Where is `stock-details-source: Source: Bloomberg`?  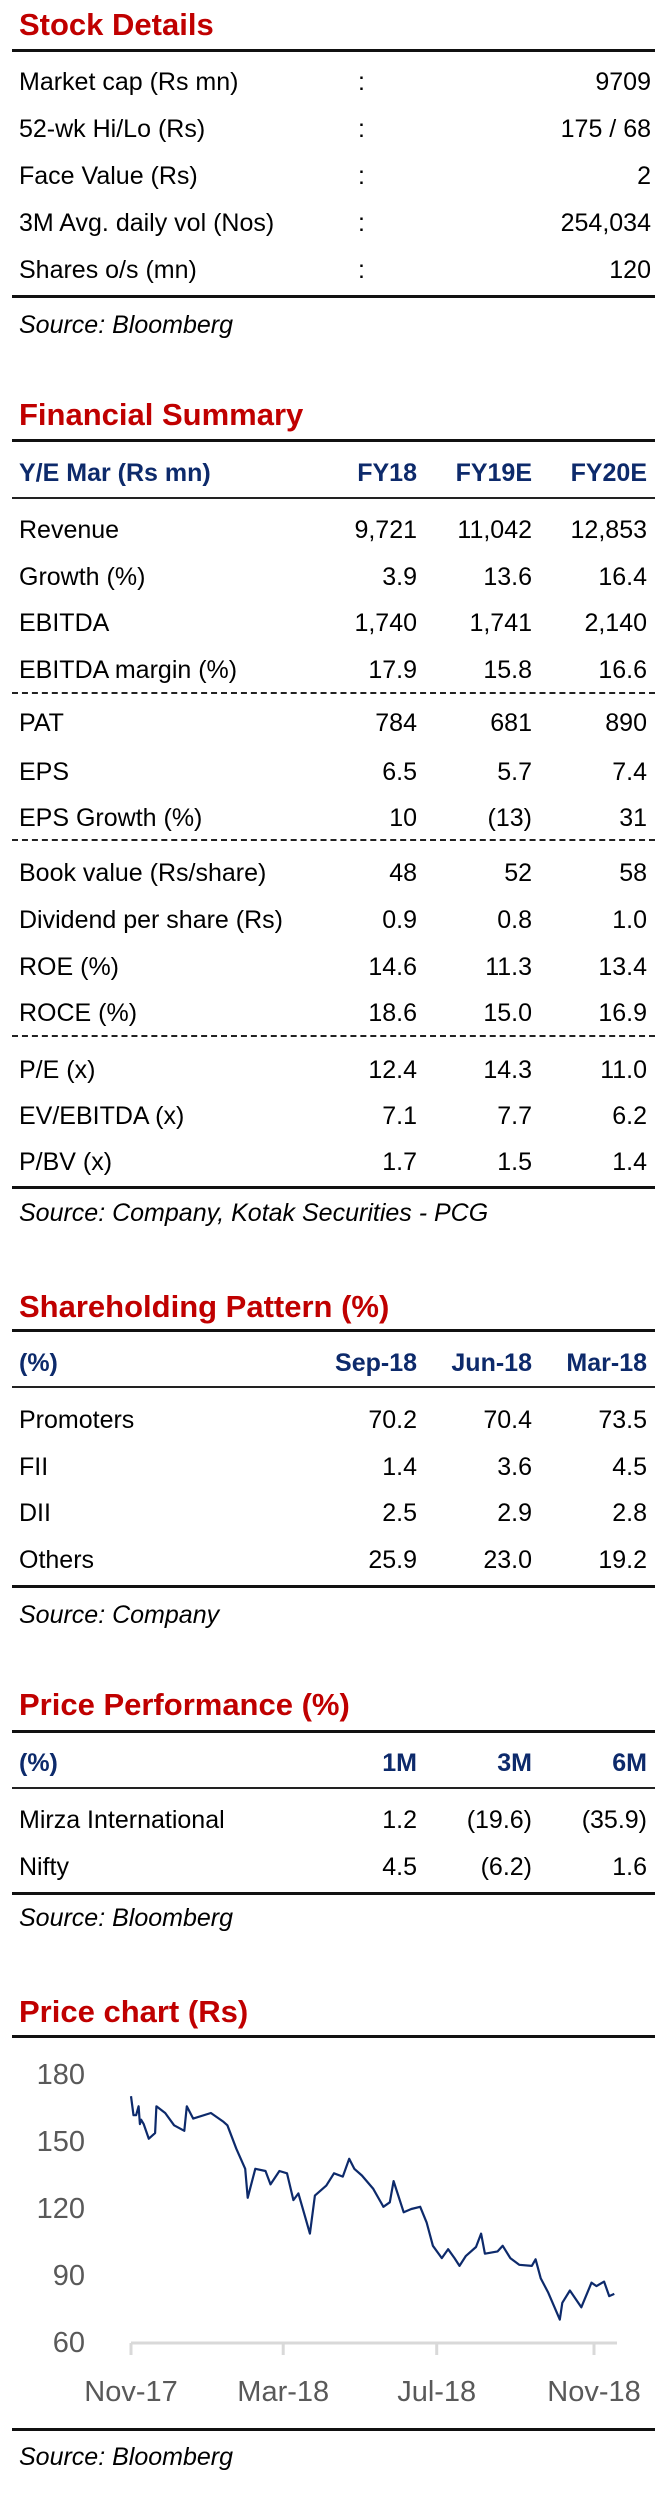
stock-details-source: Source: Bloomberg is located at coordinates (126, 325).